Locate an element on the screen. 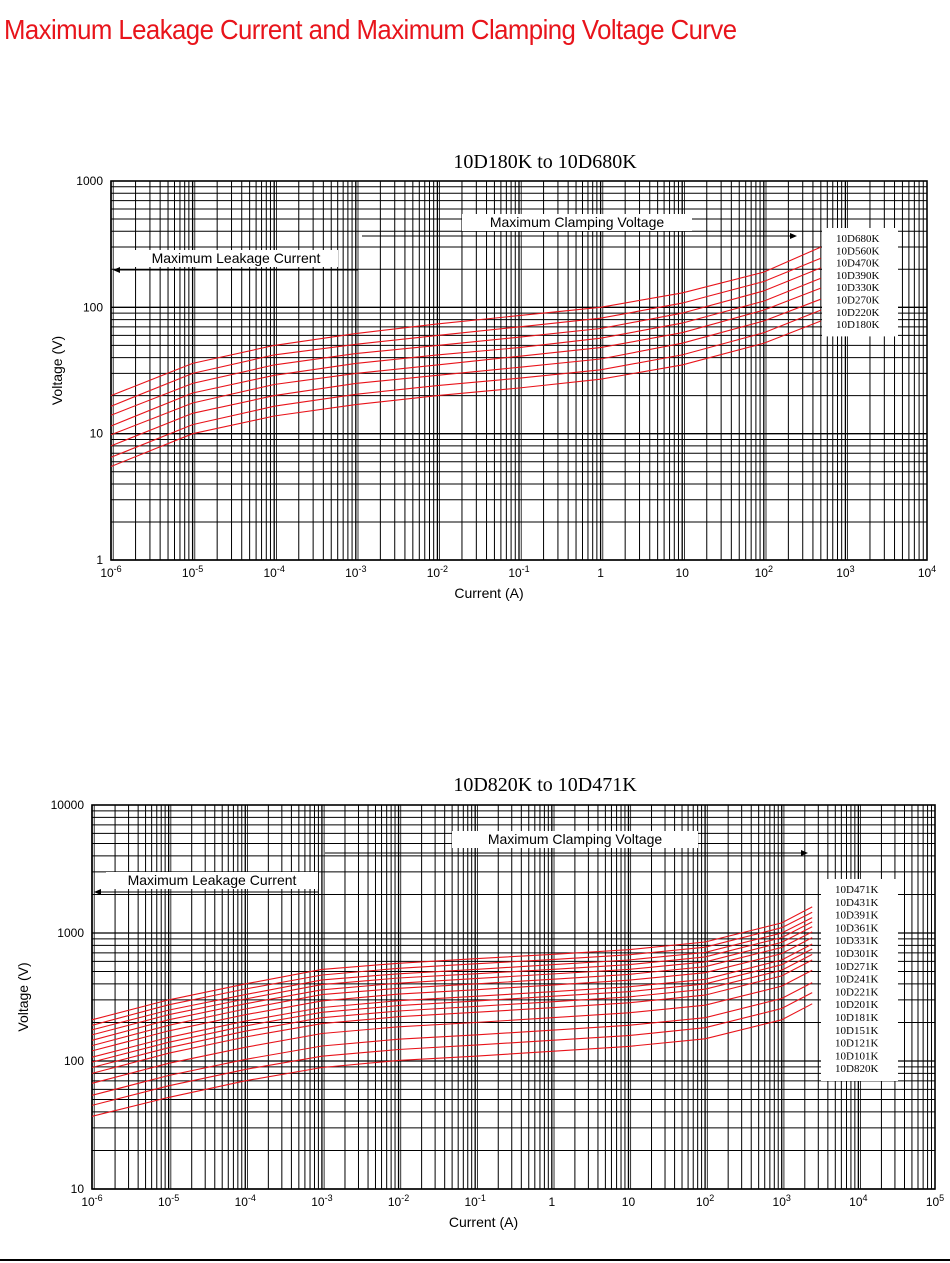 The height and width of the screenshot is (1263, 950). clamping-label: Maximum Clamping Voltage is located at coordinates (575, 839).